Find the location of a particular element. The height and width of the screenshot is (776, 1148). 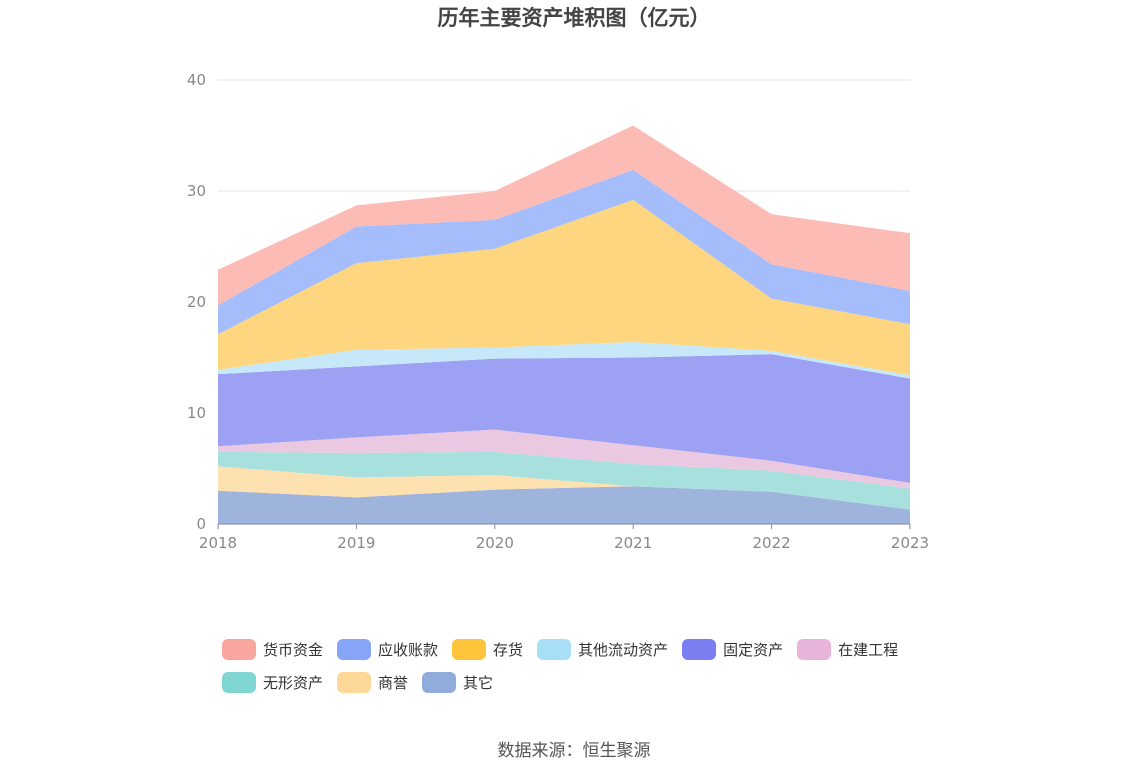

chart-title: 历年主要资产堆积图（亿元） is located at coordinates (574, 18).